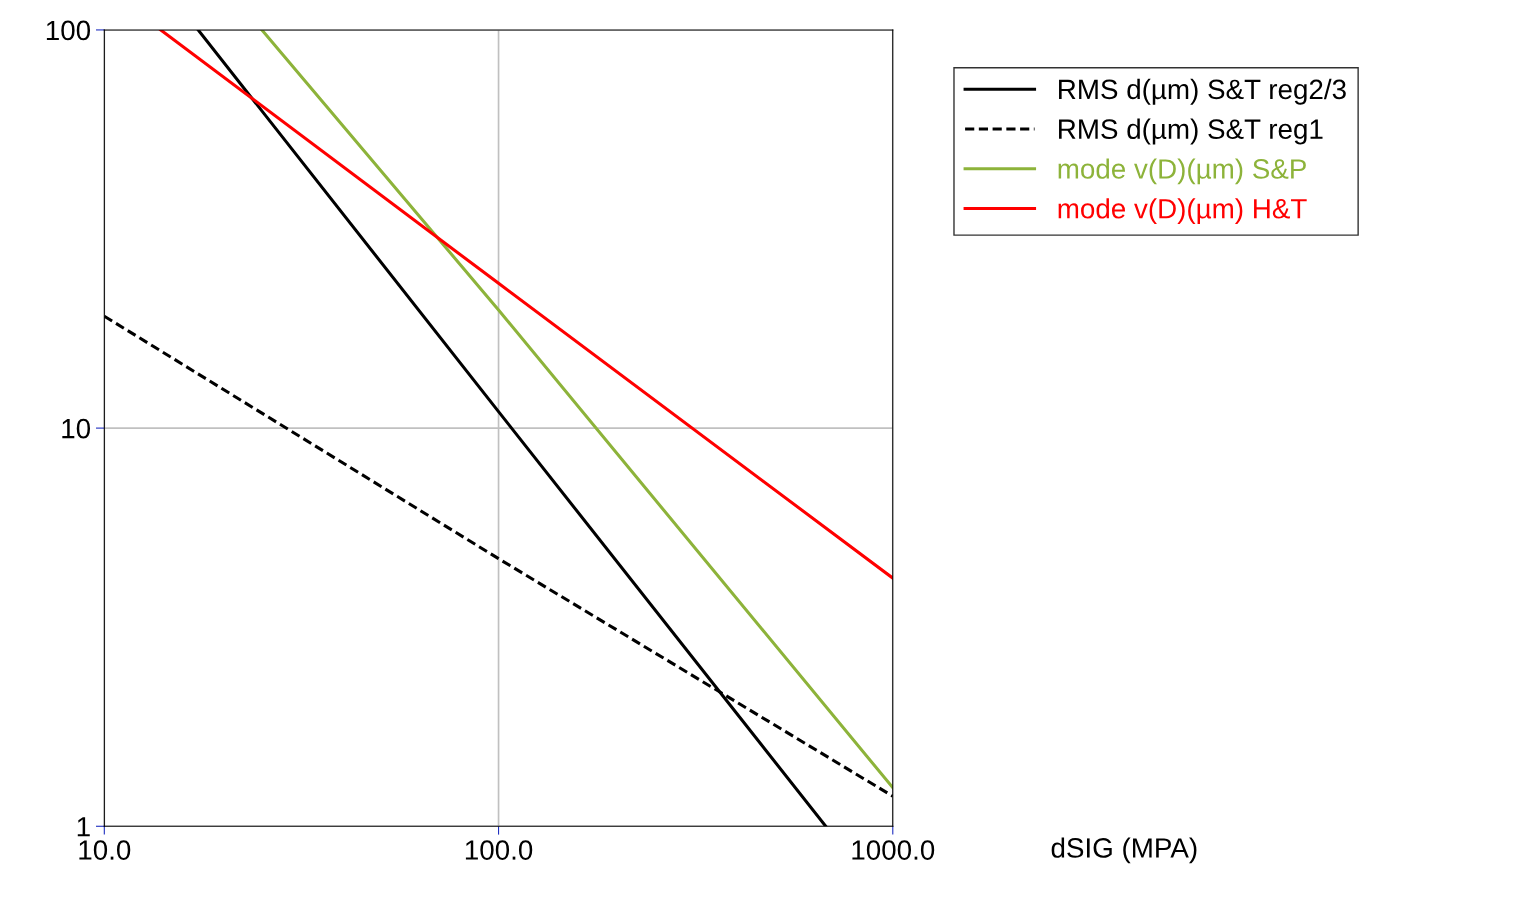 Image resolution: width=1534 pixels, height=907 pixels. I want to click on y-tick-label: 10, so click(76, 428).